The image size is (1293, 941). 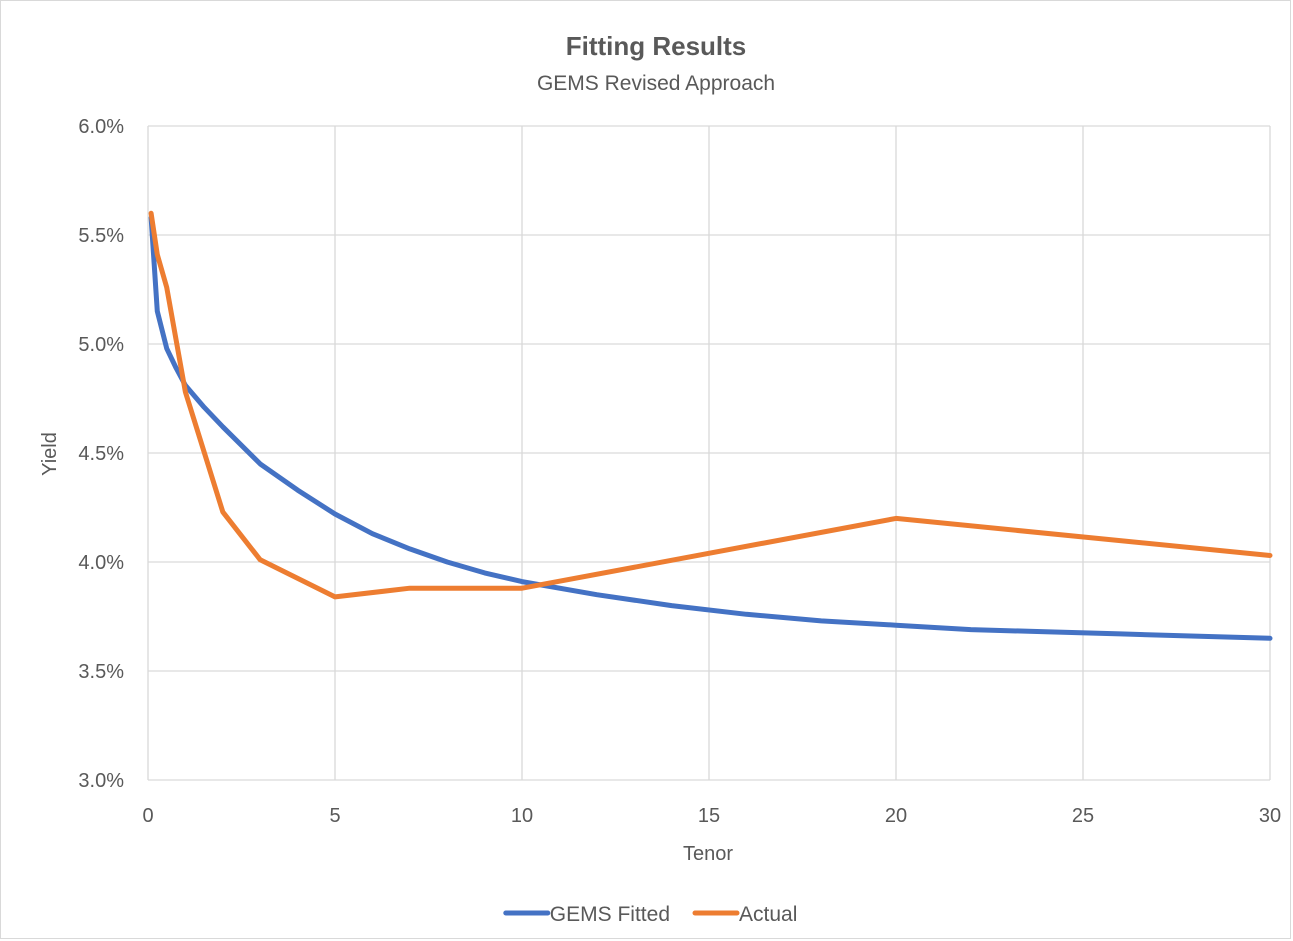 I want to click on legend-label-actual: Actual, so click(x=768, y=914).